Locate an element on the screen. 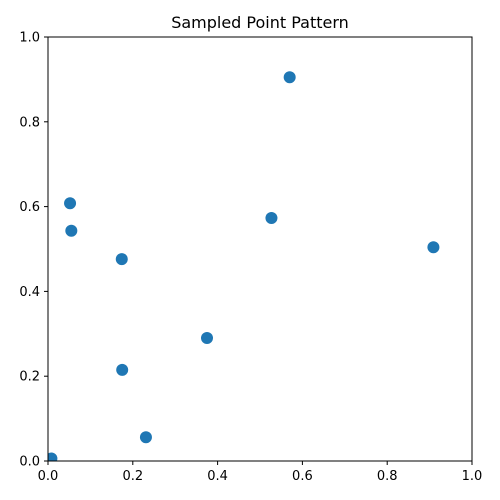 This screenshot has height=500, width=500. x-tick-label: 0.4 is located at coordinates (217, 476).